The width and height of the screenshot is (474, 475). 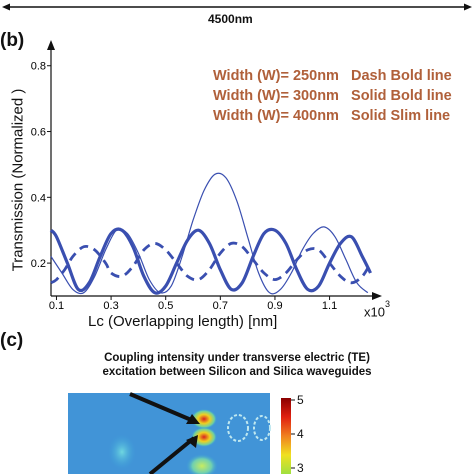 I want to click on legend-entry-250nm: Width (W)= 250nm Dash Bold line, so click(x=332, y=76).